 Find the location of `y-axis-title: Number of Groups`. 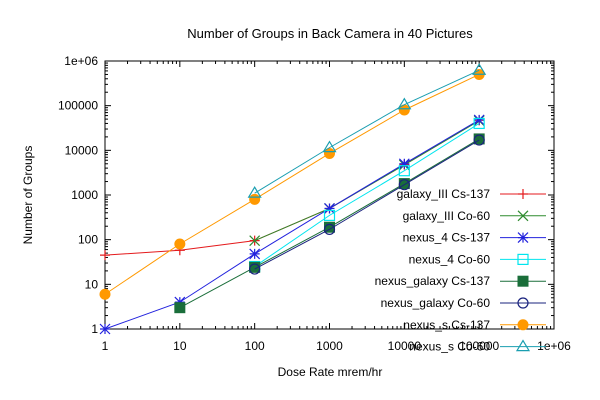

y-axis-title: Number of Groups is located at coordinates (28, 195).